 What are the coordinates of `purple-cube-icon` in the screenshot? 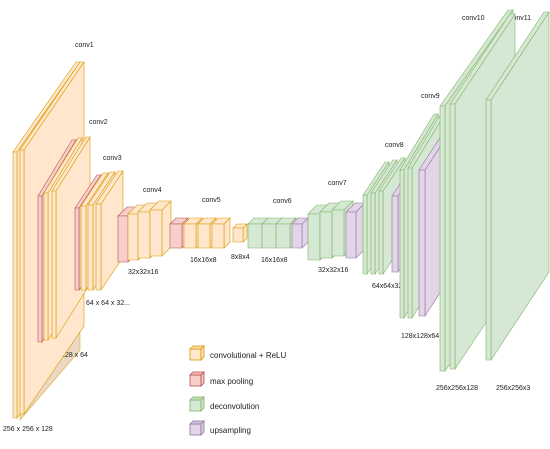 It's located at (195, 429).